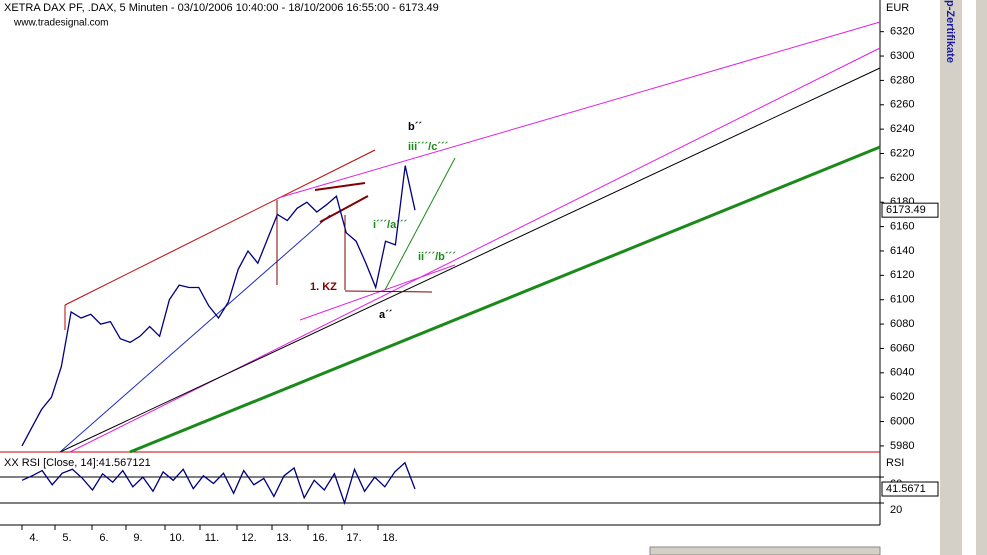 This screenshot has height=555, width=987. Describe the element at coordinates (33, 538) in the screenshot. I see `x-tick-label: 4.` at that location.